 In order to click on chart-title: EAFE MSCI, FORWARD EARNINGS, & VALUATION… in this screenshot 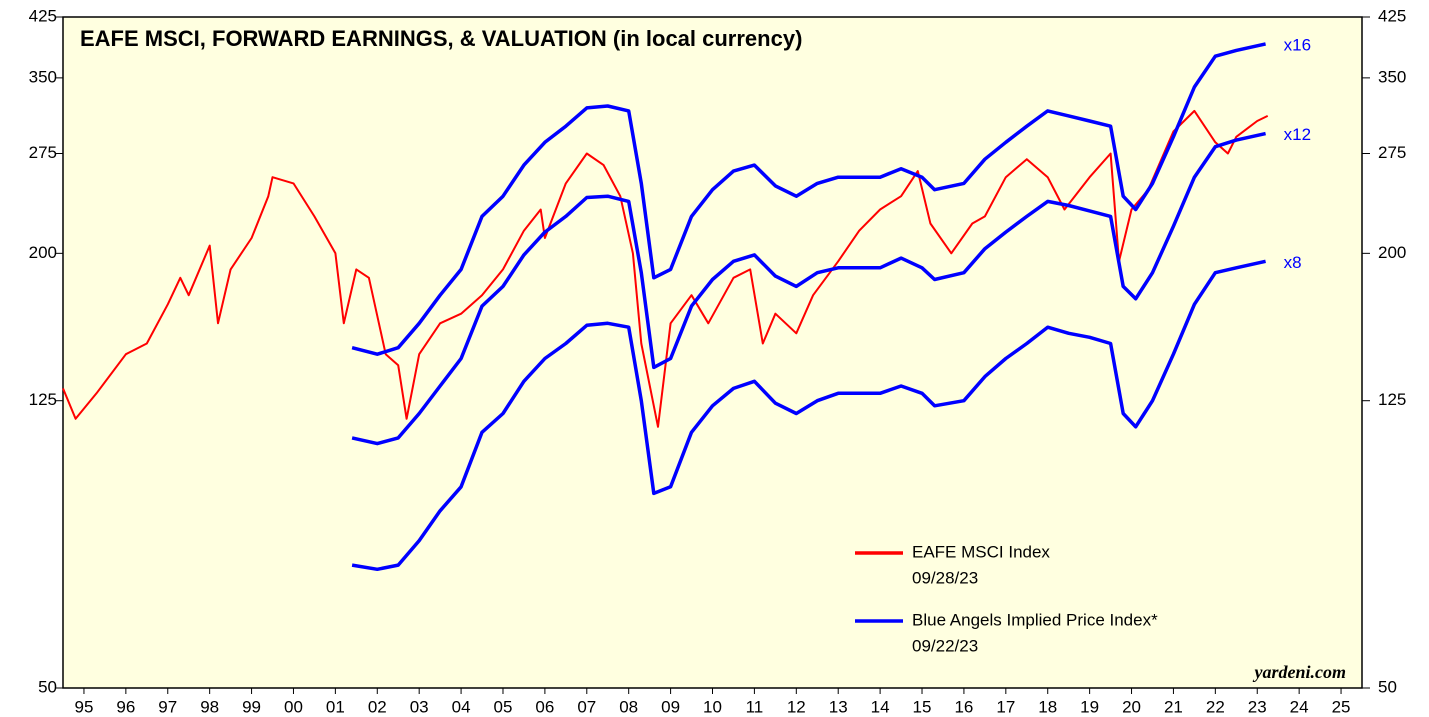, I will do `click(441, 38)`.